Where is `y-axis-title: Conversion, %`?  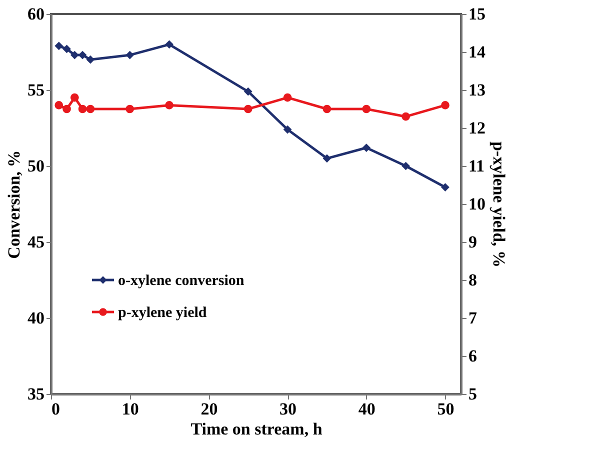
y-axis-title: Conversion, % is located at coordinates (14, 204).